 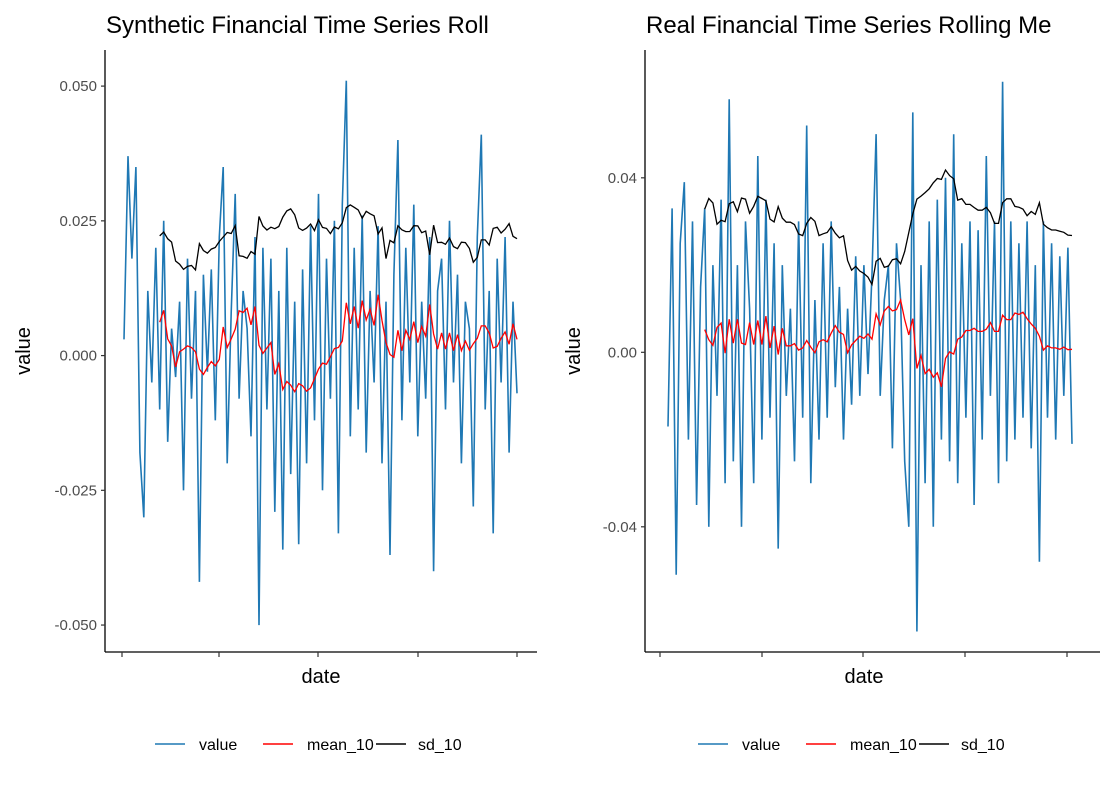 What do you see at coordinates (78, 221) in the screenshot?
I see `y-tick-label: 0.025` at bounding box center [78, 221].